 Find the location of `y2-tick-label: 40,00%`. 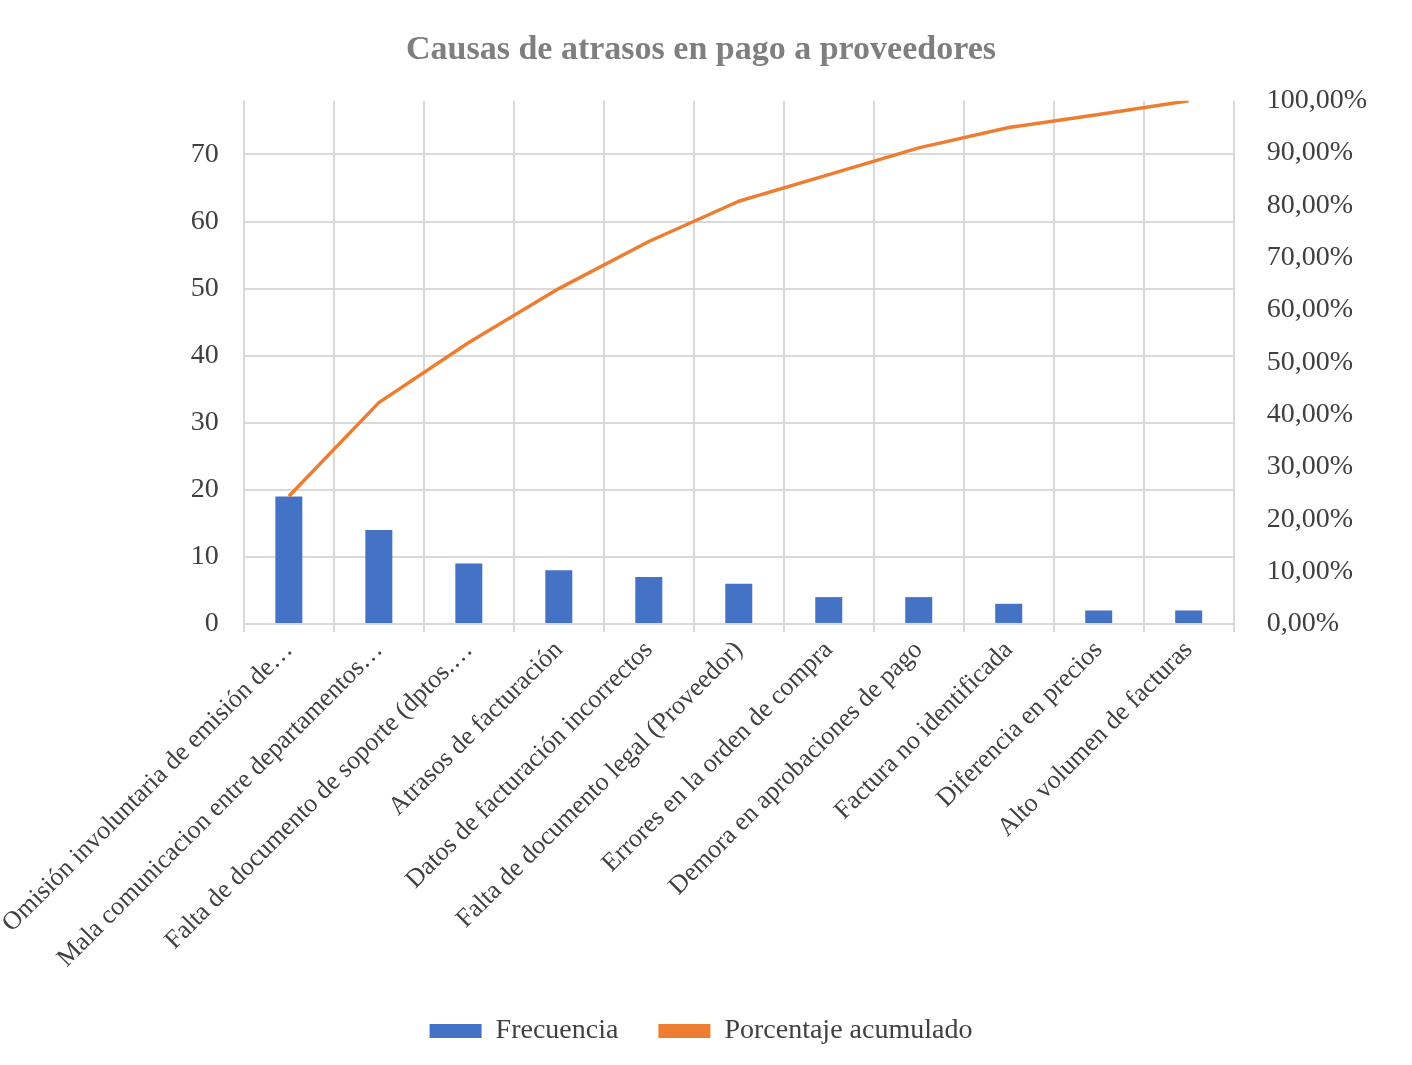

y2-tick-label: 40,00% is located at coordinates (1309, 413).